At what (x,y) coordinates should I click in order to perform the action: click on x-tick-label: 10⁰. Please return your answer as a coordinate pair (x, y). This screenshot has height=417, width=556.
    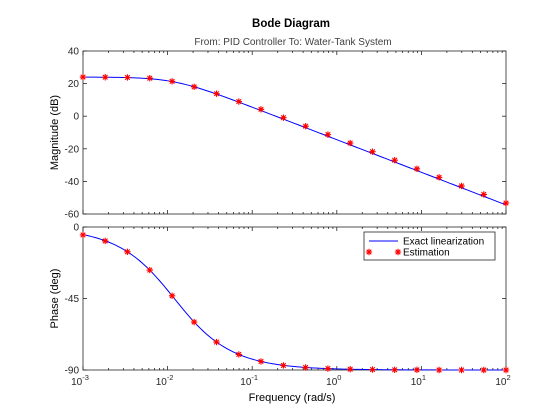
    Looking at the image, I should click on (333, 380).